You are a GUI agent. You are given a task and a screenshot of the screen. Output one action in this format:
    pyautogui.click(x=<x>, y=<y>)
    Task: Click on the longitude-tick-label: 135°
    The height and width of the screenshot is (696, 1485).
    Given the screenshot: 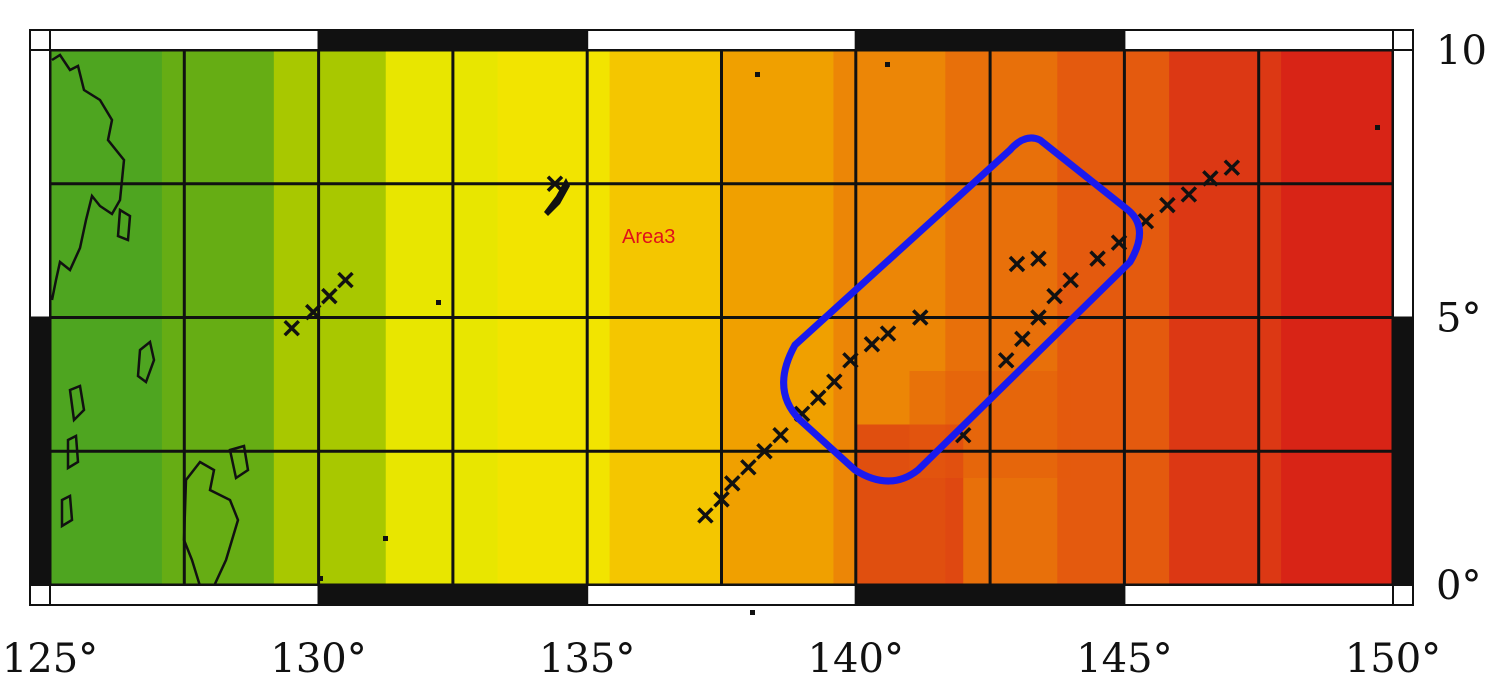 What is the action you would take?
    pyautogui.click(x=587, y=659)
    